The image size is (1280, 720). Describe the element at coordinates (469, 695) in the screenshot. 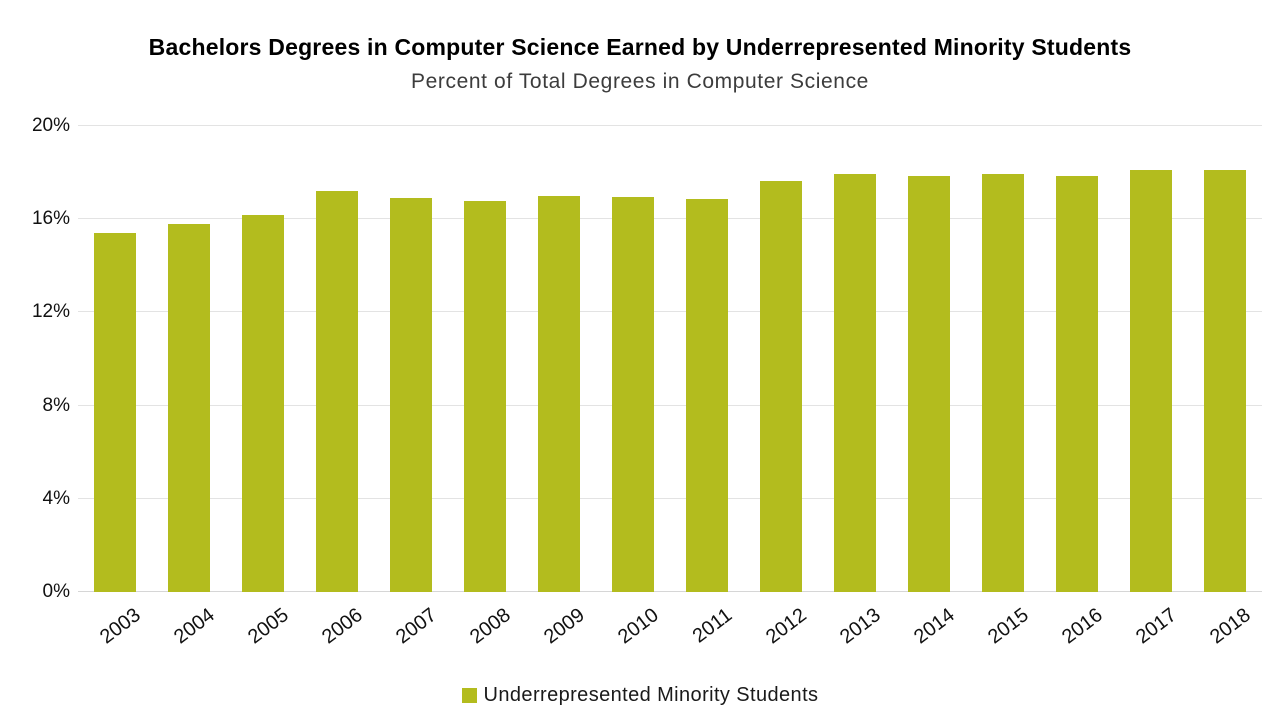

I see `legend-swatch-icon` at that location.